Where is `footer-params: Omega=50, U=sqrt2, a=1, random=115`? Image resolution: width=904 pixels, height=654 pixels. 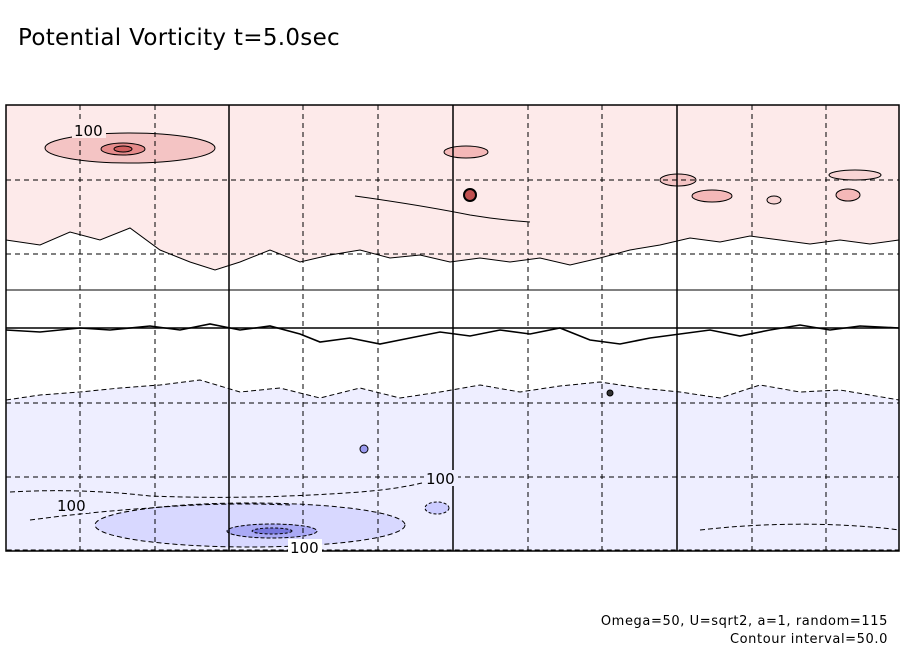 footer-params: Omega=50, U=sqrt2, a=1, random=115 is located at coordinates (744, 621).